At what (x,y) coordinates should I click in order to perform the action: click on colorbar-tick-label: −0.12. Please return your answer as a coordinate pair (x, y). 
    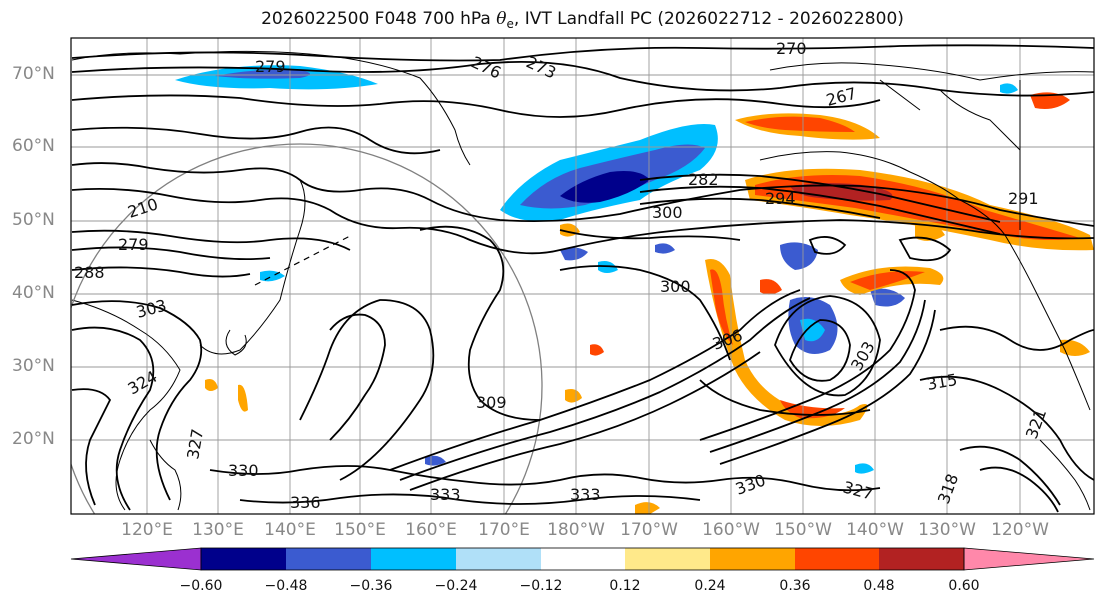
    Looking at the image, I should click on (541, 586).